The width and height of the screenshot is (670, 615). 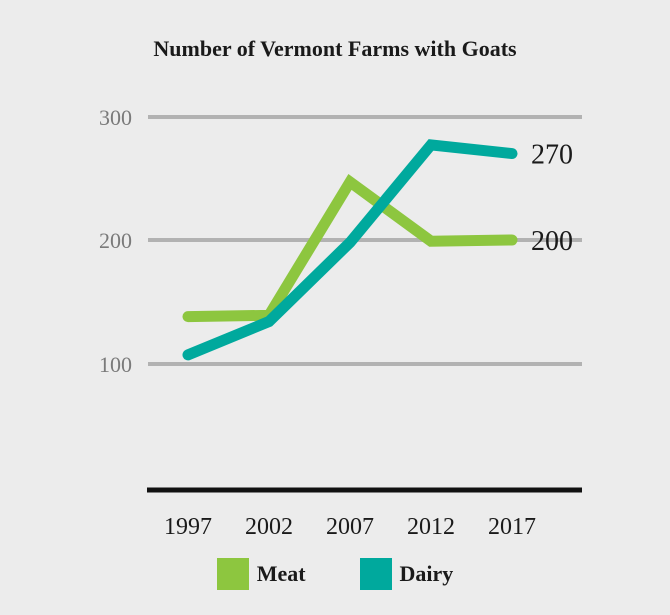 What do you see at coordinates (188, 527) in the screenshot?
I see `x-tick-label: 1997` at bounding box center [188, 527].